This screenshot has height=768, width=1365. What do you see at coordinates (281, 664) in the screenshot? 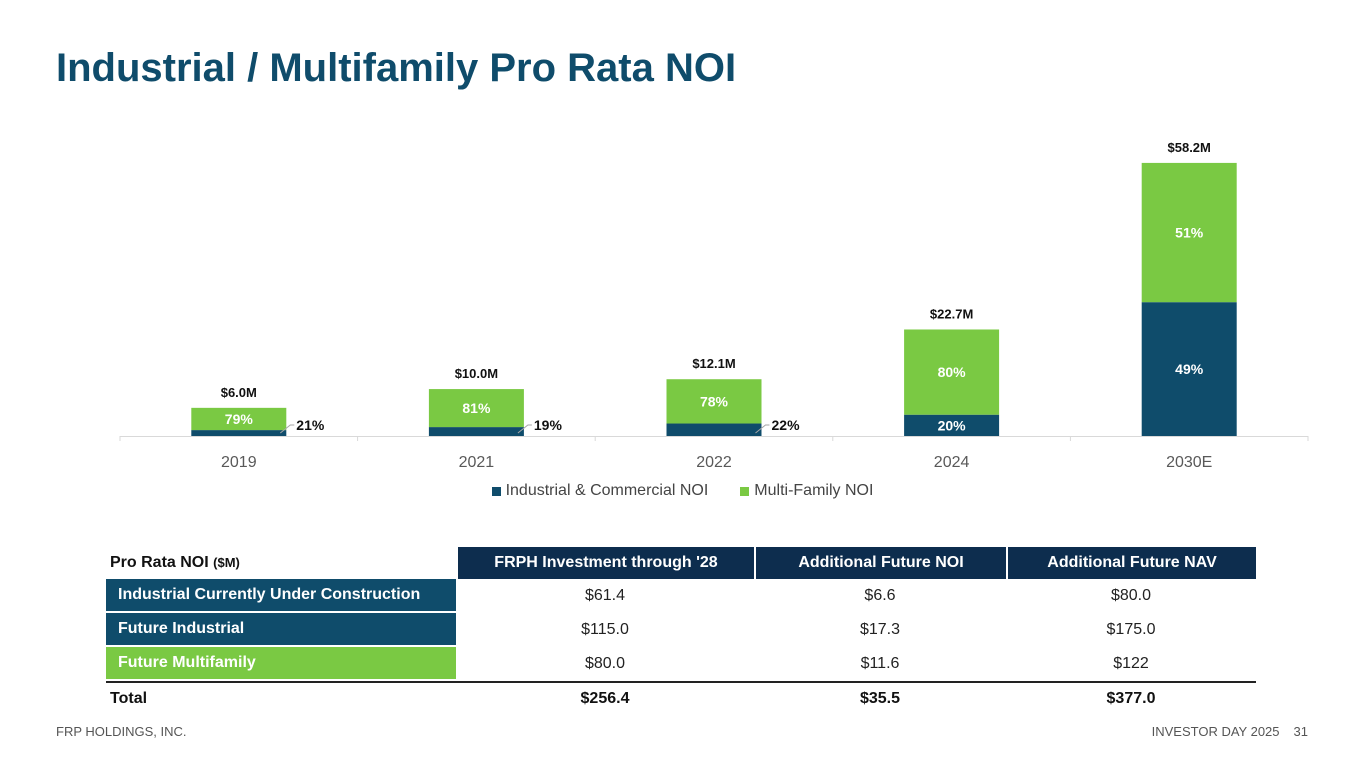
I see `row-label-future-multifamily: Future Multifamily` at bounding box center [281, 664].